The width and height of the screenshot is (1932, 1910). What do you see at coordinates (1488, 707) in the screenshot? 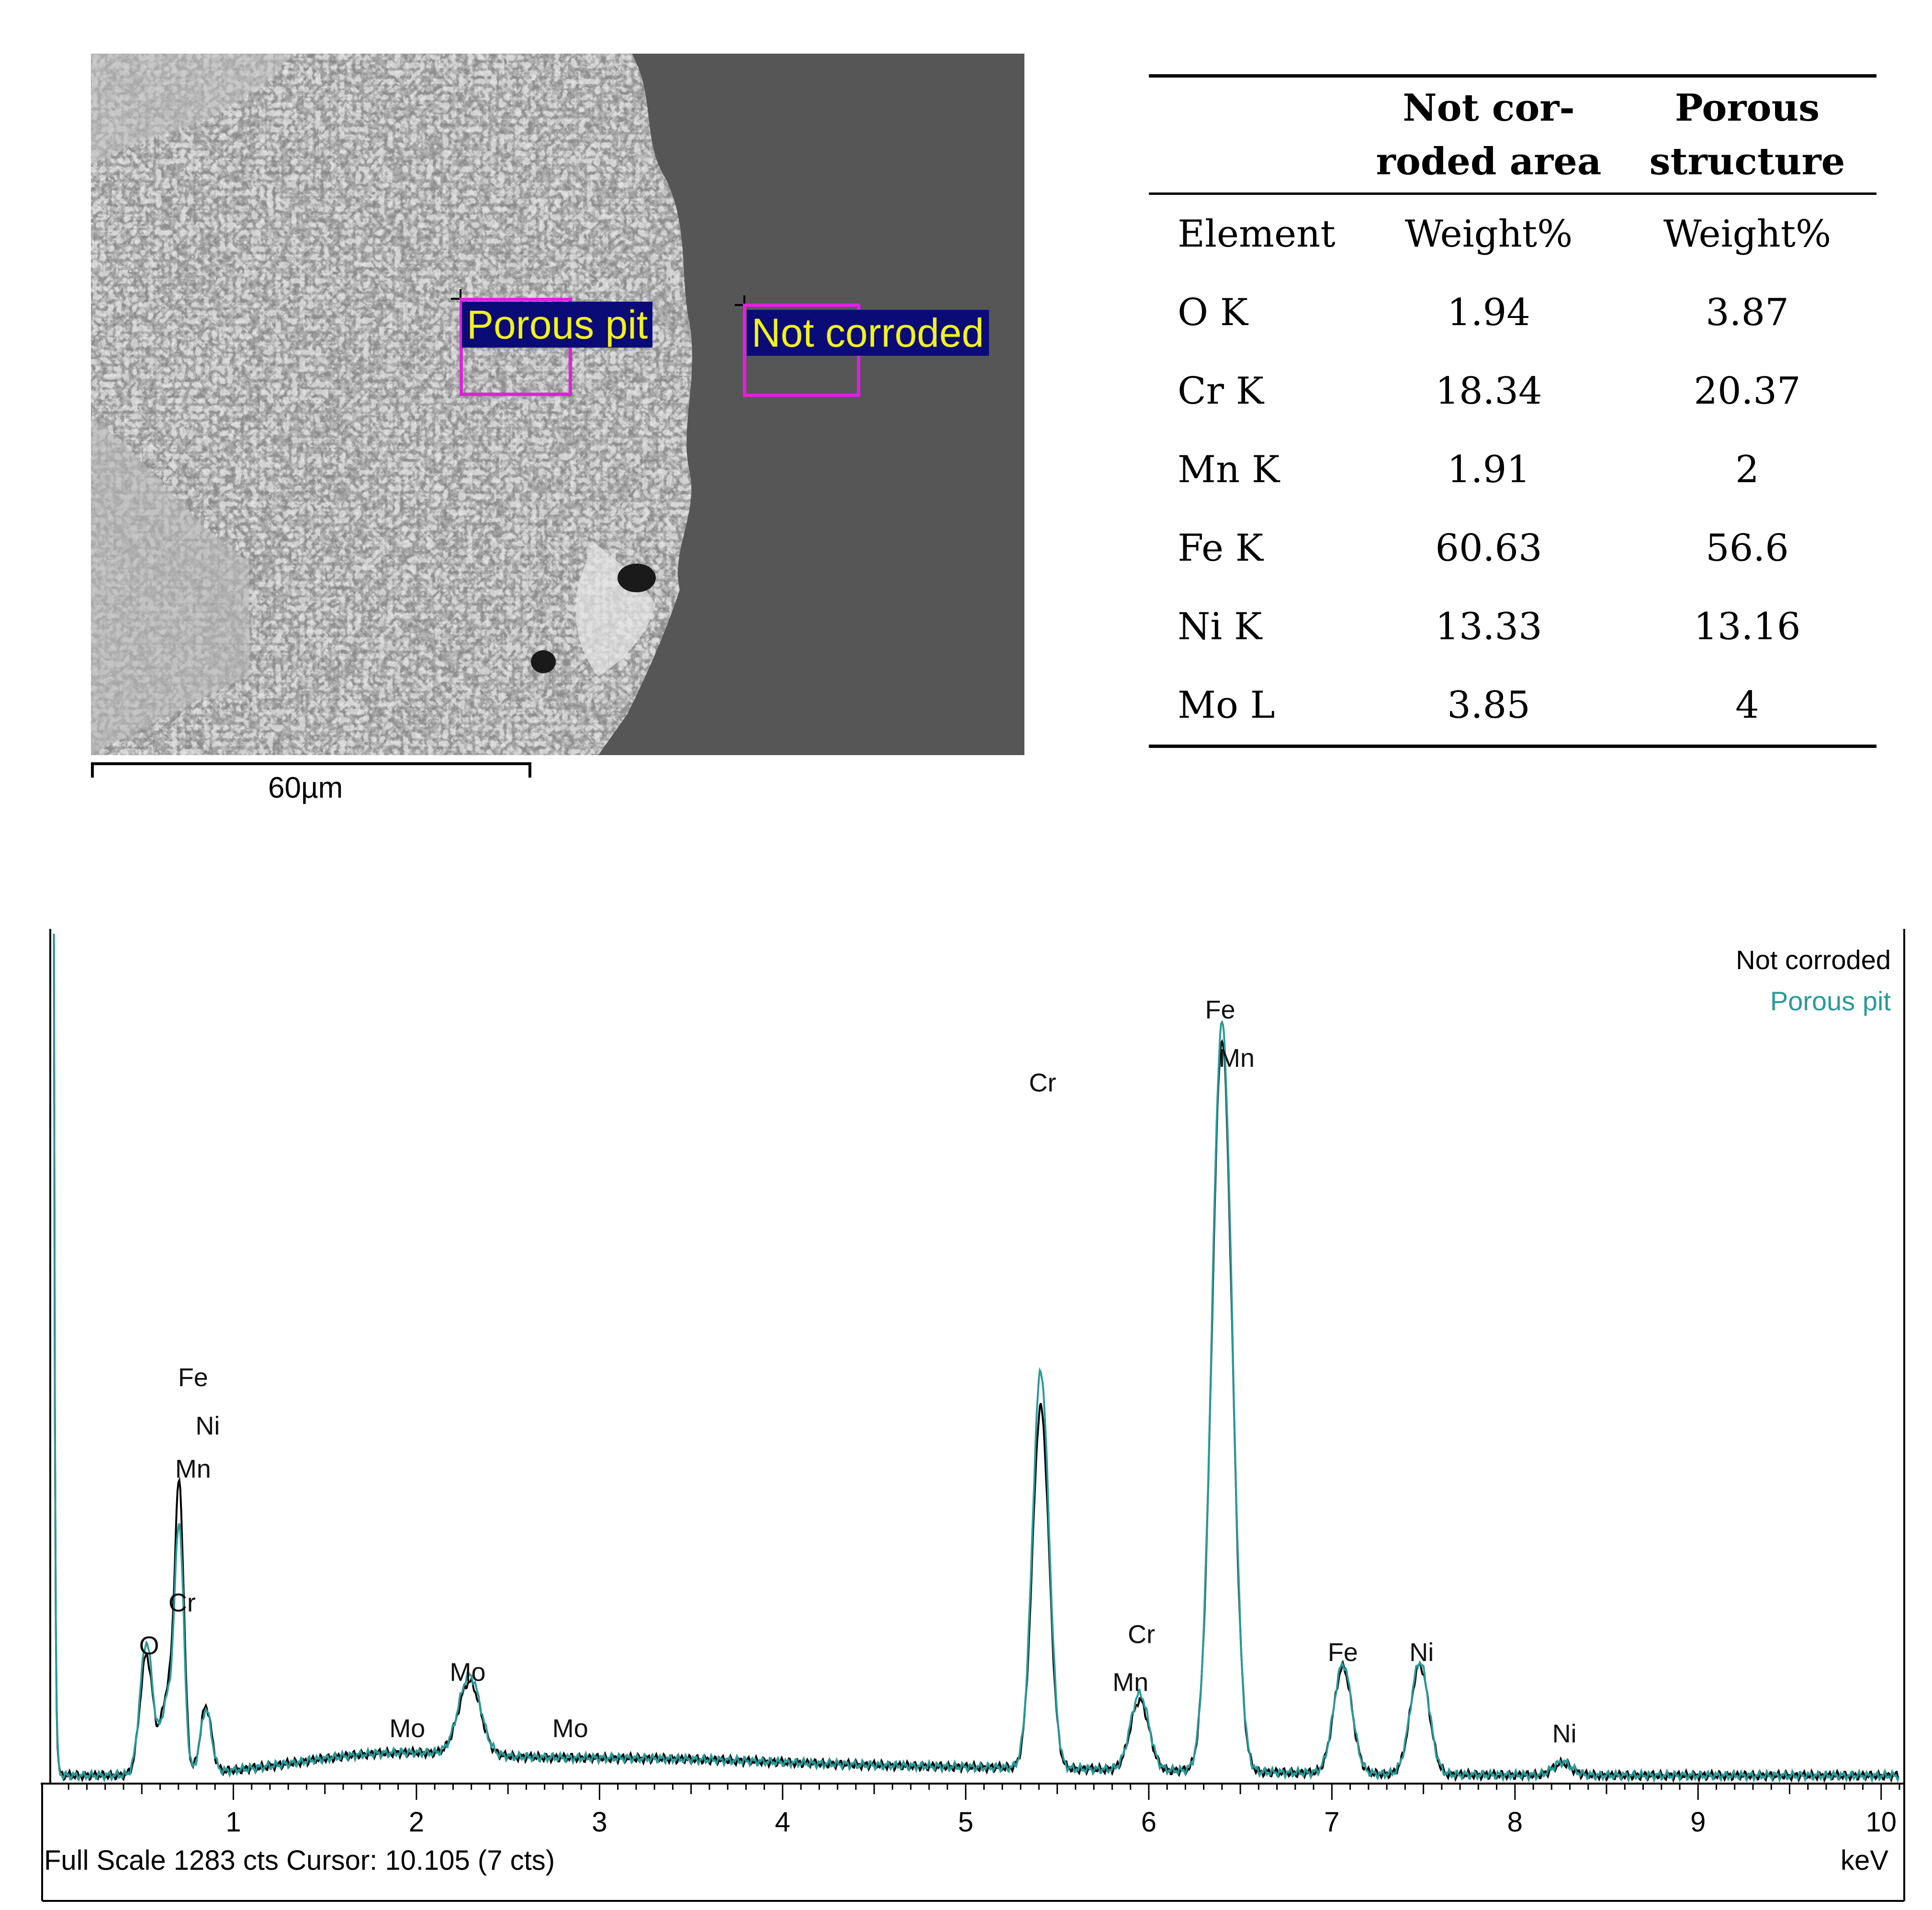
I see `table-cell: 3.85` at bounding box center [1488, 707].